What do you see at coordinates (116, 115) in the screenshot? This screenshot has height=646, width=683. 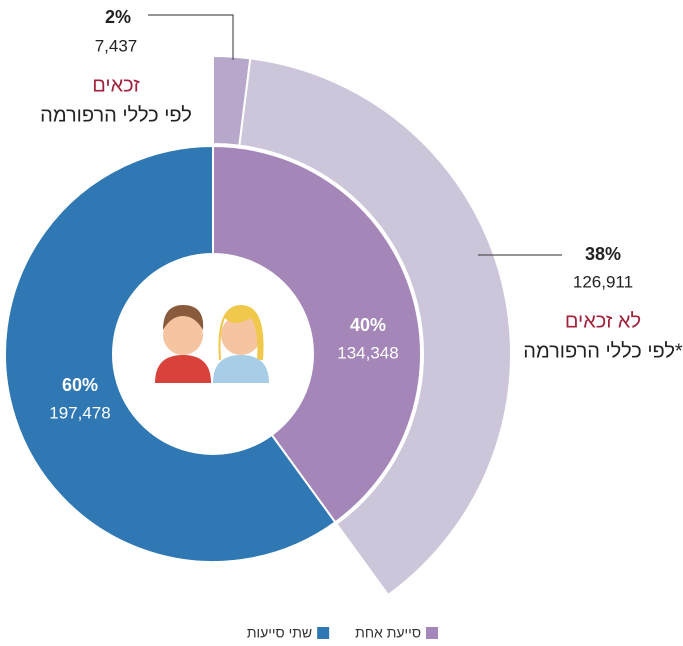 I see `outer-subtitle-label: לפי כללי הרפורמה` at bounding box center [116, 115].